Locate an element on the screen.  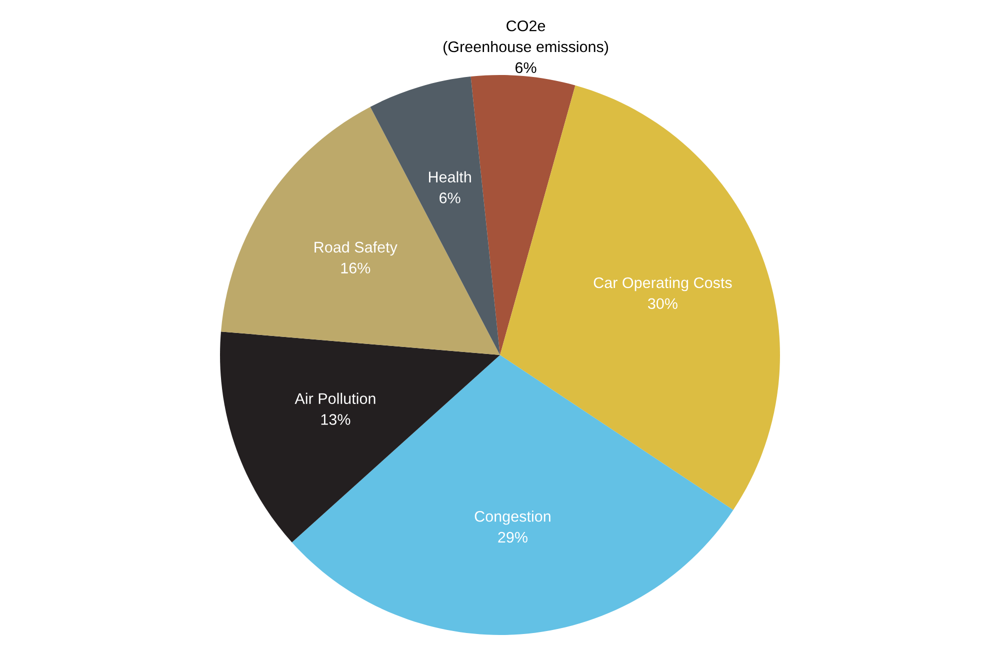
slice-label: Congestion is located at coordinates (512, 517).